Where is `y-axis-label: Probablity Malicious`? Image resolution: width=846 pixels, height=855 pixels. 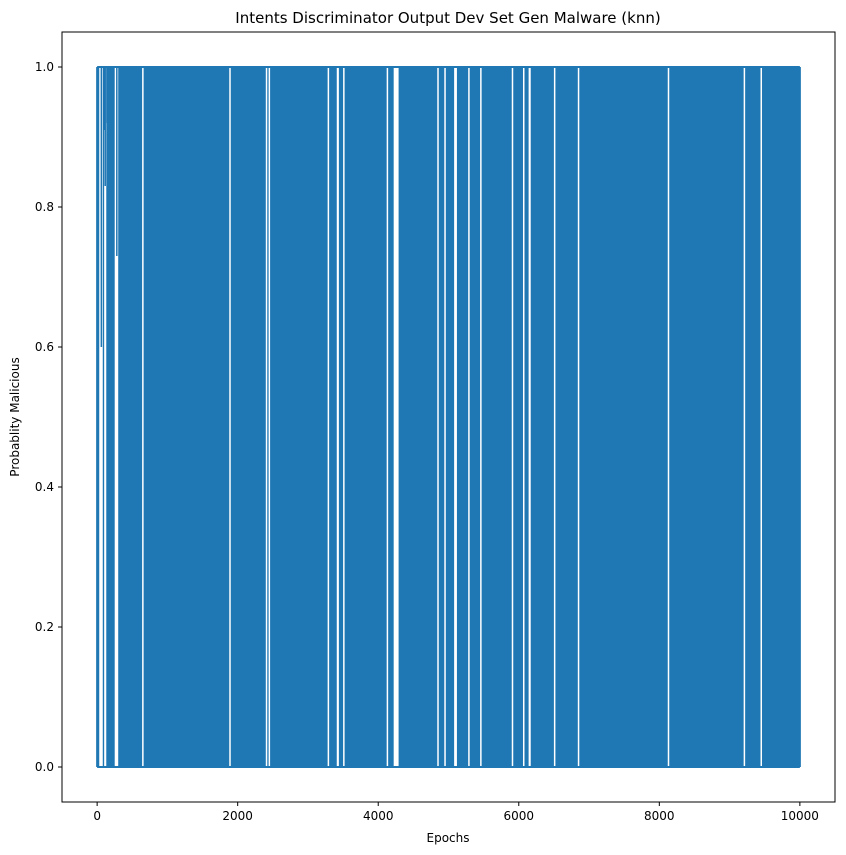 y-axis-label: Probablity Malicious is located at coordinates (15, 416).